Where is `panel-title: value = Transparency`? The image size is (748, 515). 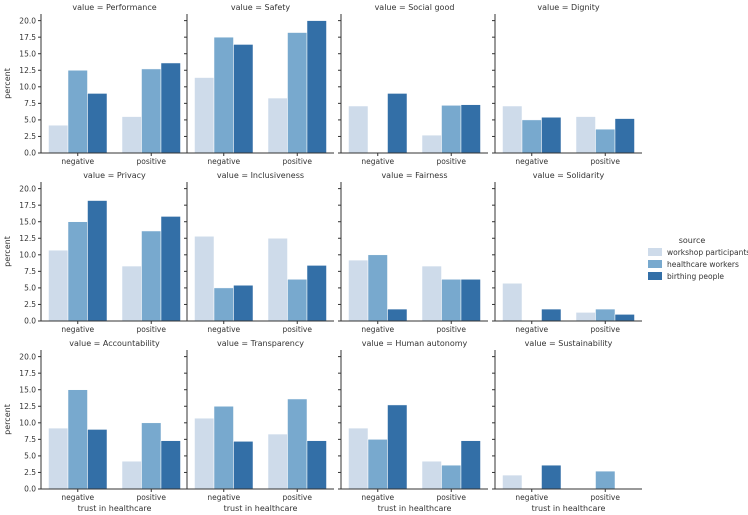
panel-title: value = Transparency is located at coordinates (260, 343).